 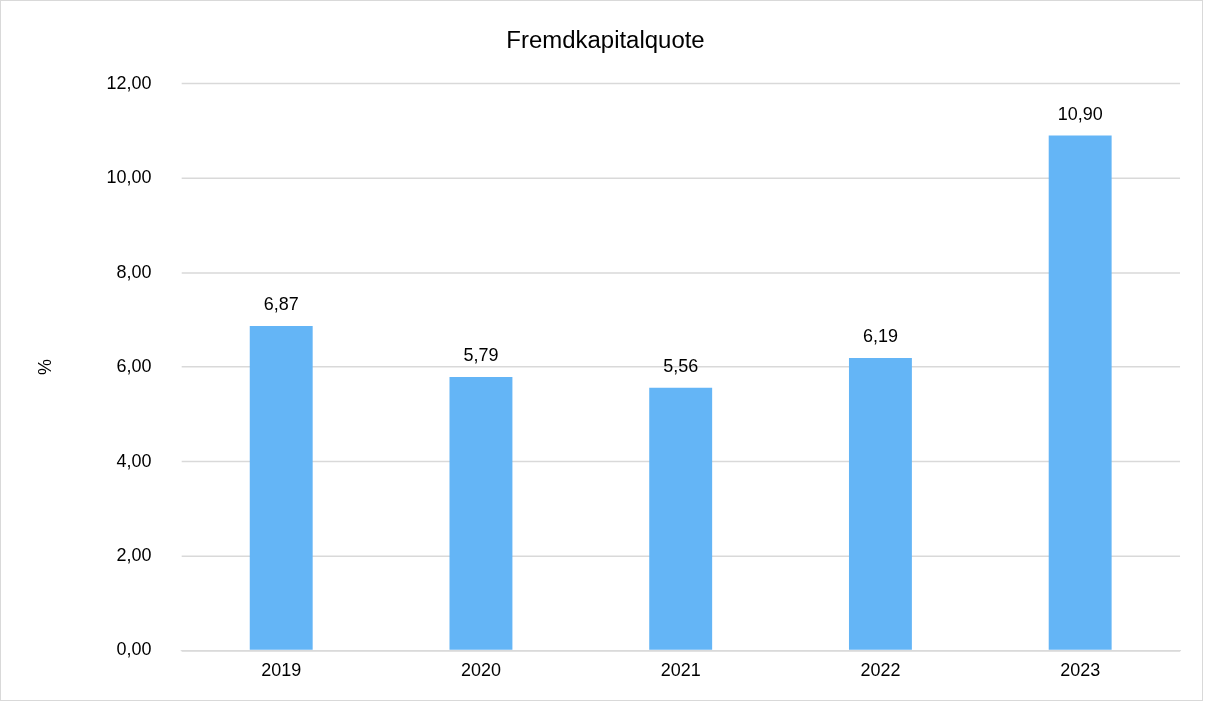 I want to click on y-tick-label: 4,00, so click(x=134, y=460).